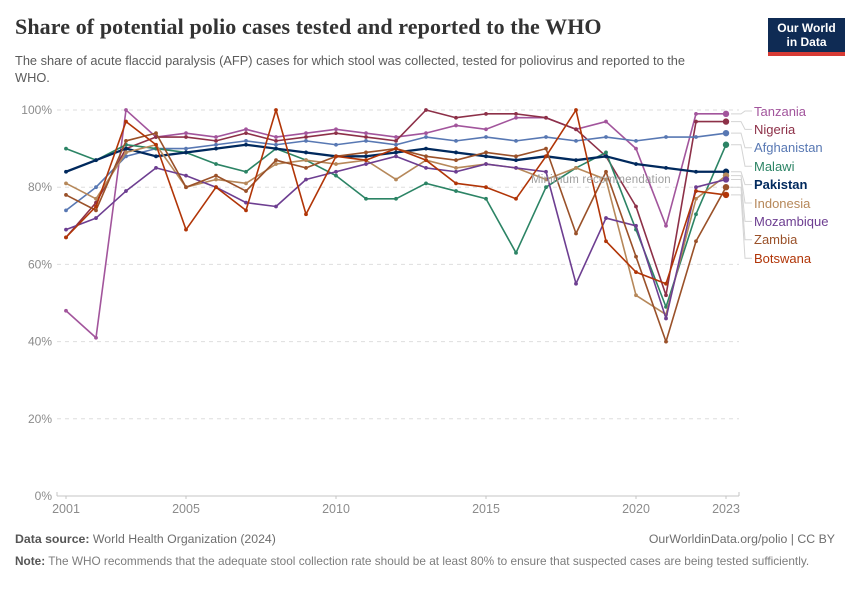 The image size is (850, 600). What do you see at coordinates (806, 42) in the screenshot?
I see `owid-logo-line2: in Data` at bounding box center [806, 42].